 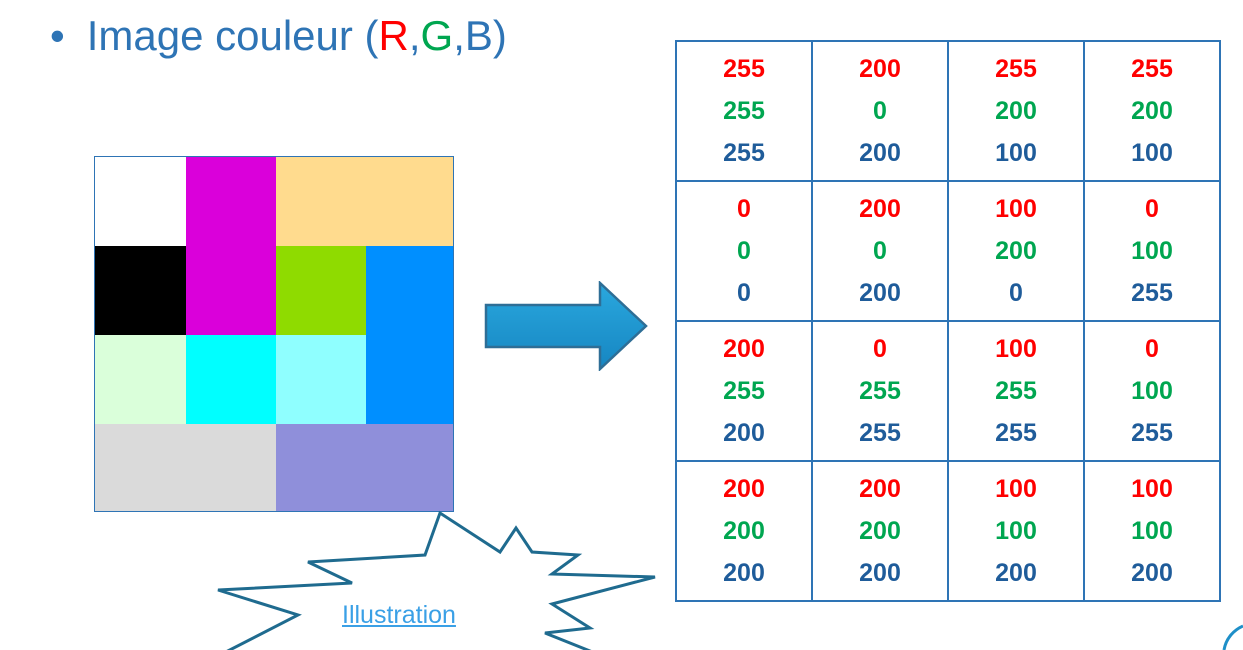 I want to click on matrix-cell: 100 200 0, so click(x=1016, y=251).